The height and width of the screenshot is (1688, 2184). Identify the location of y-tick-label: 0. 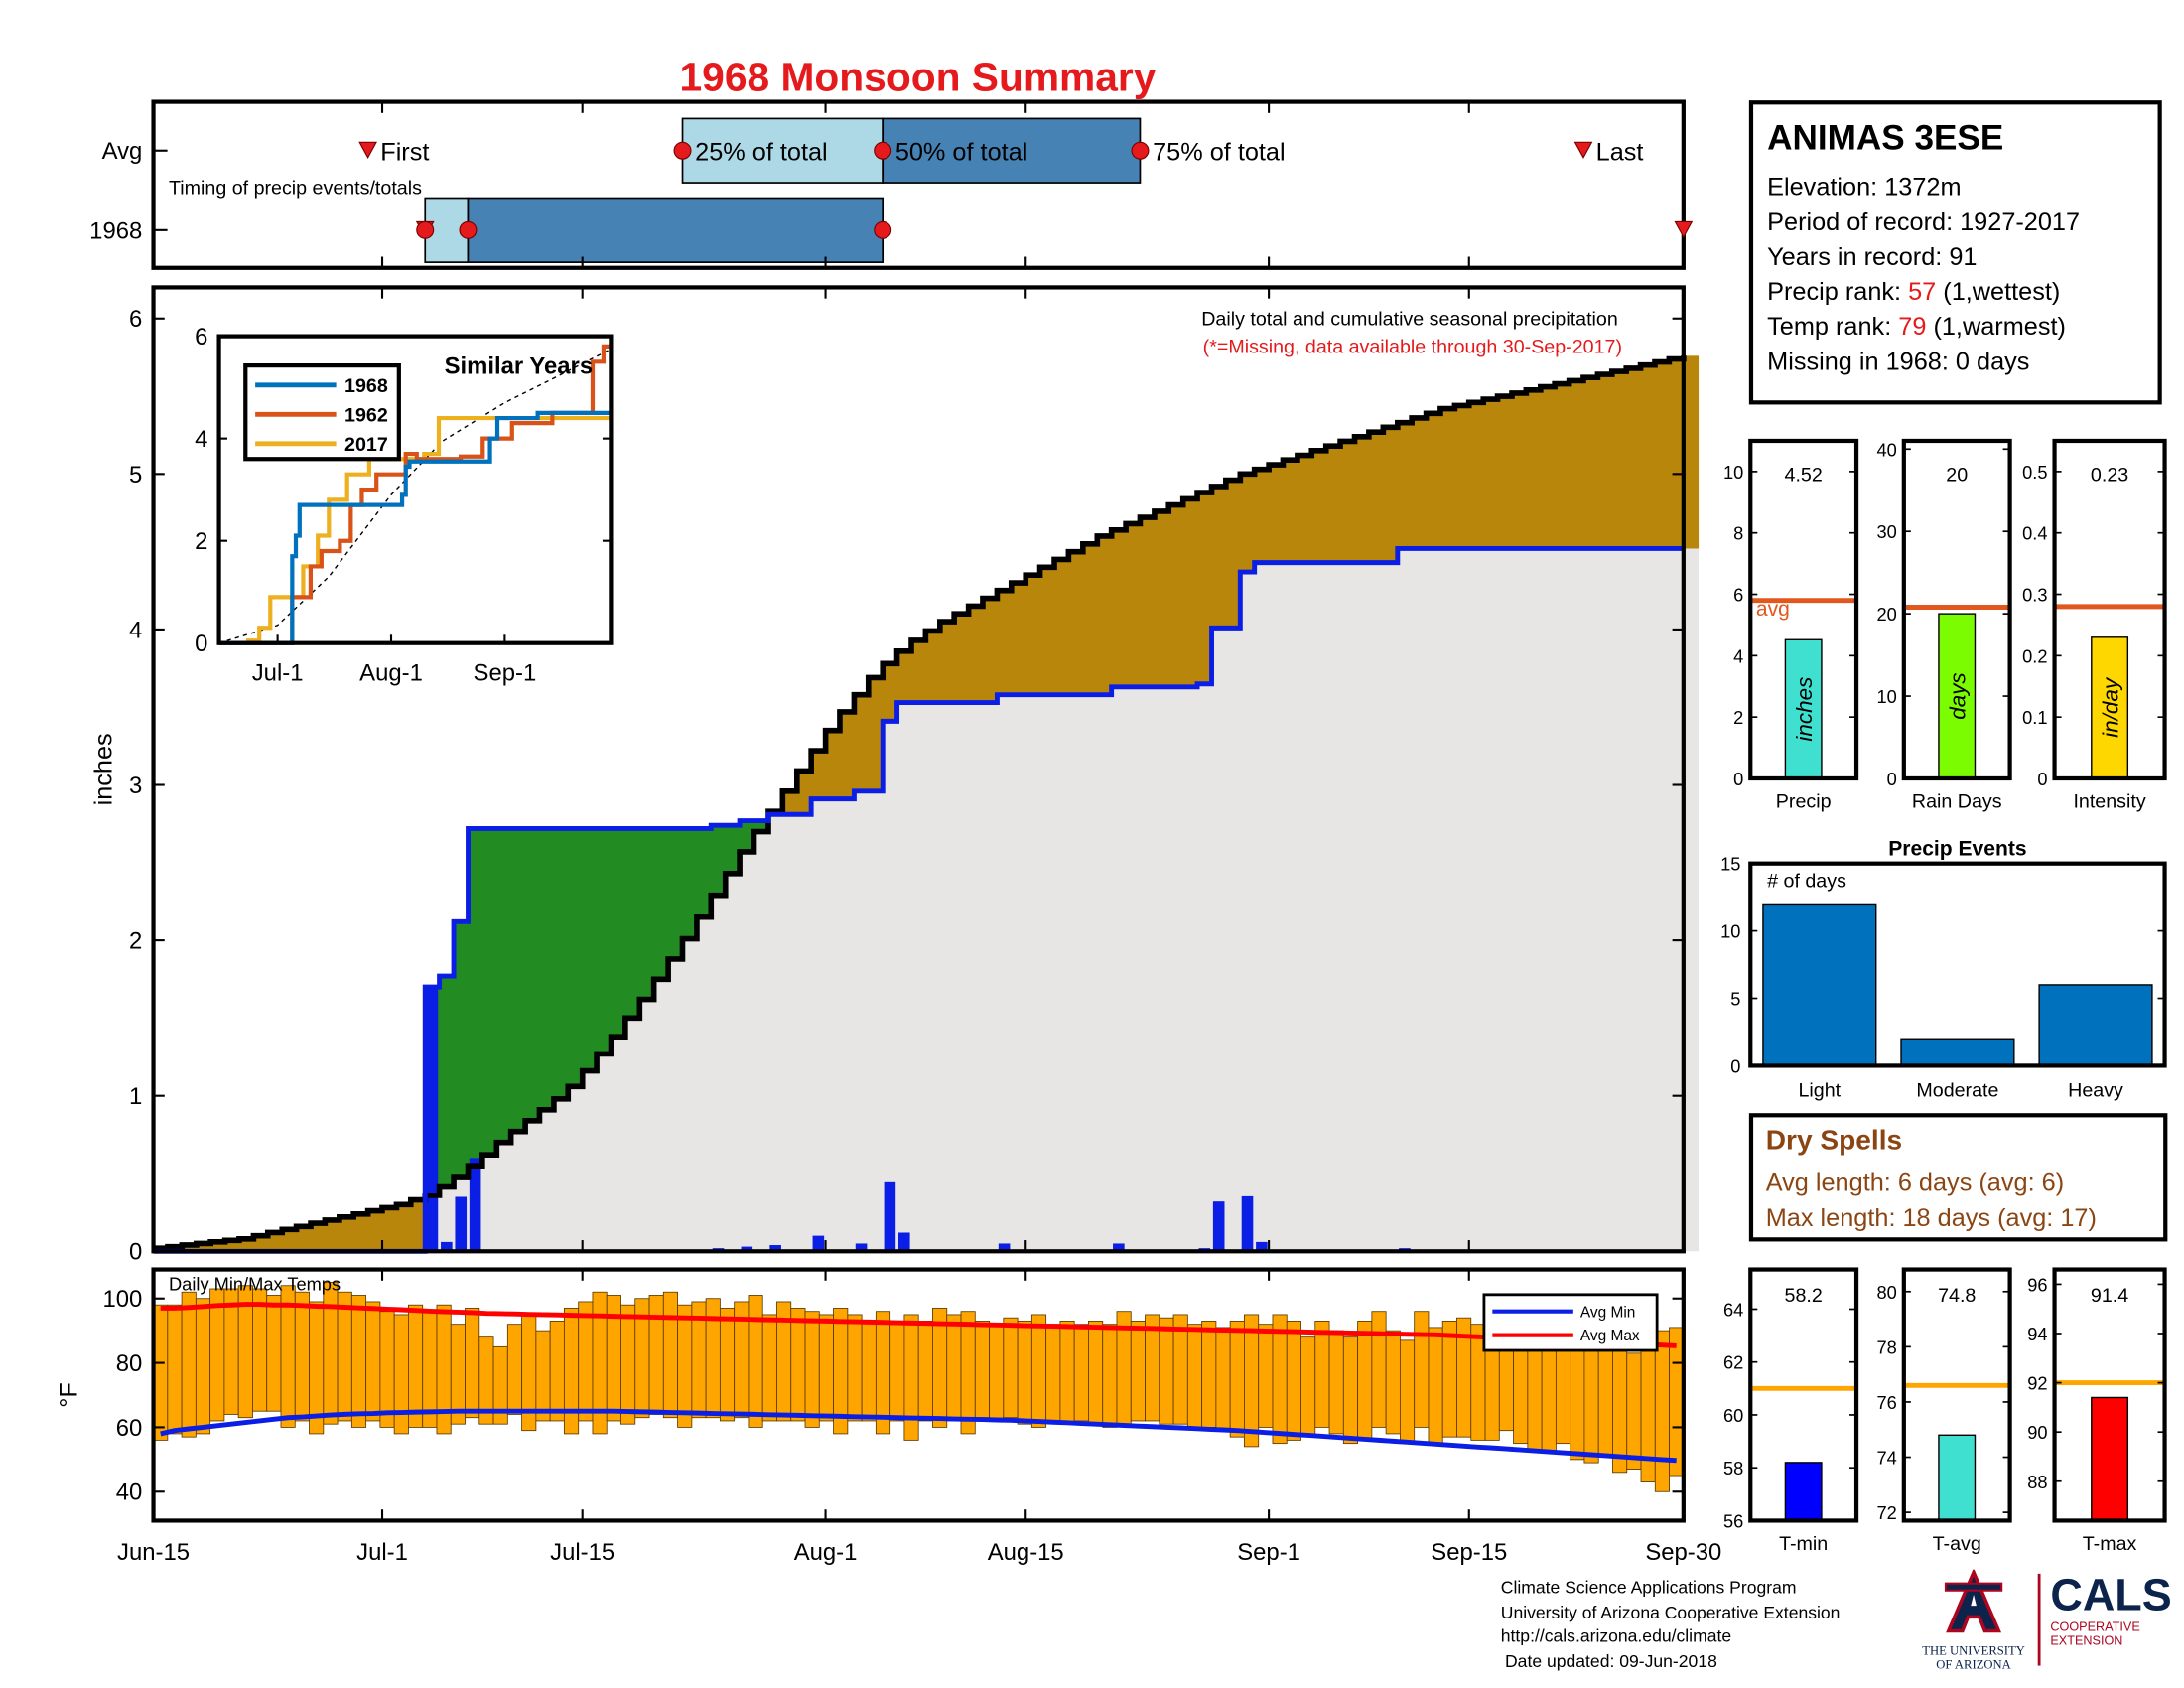
(1735, 1065).